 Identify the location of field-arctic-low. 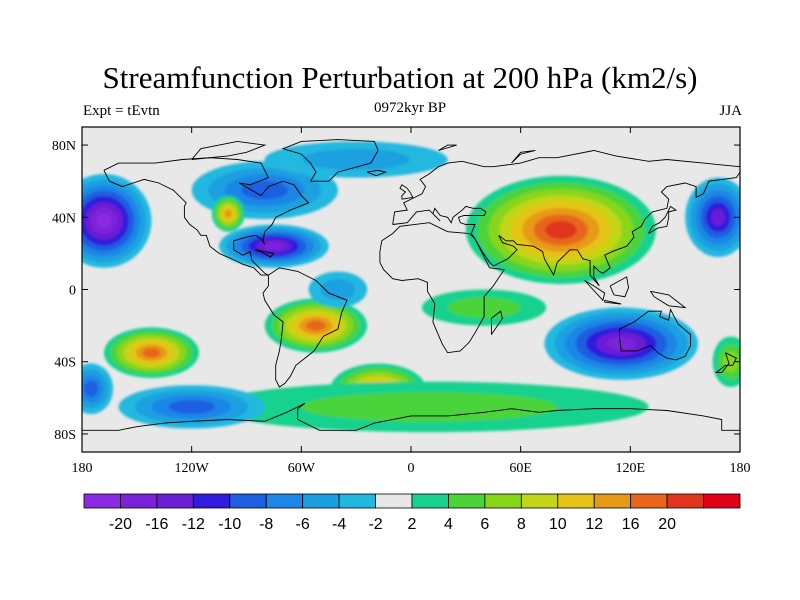
(356, 159).